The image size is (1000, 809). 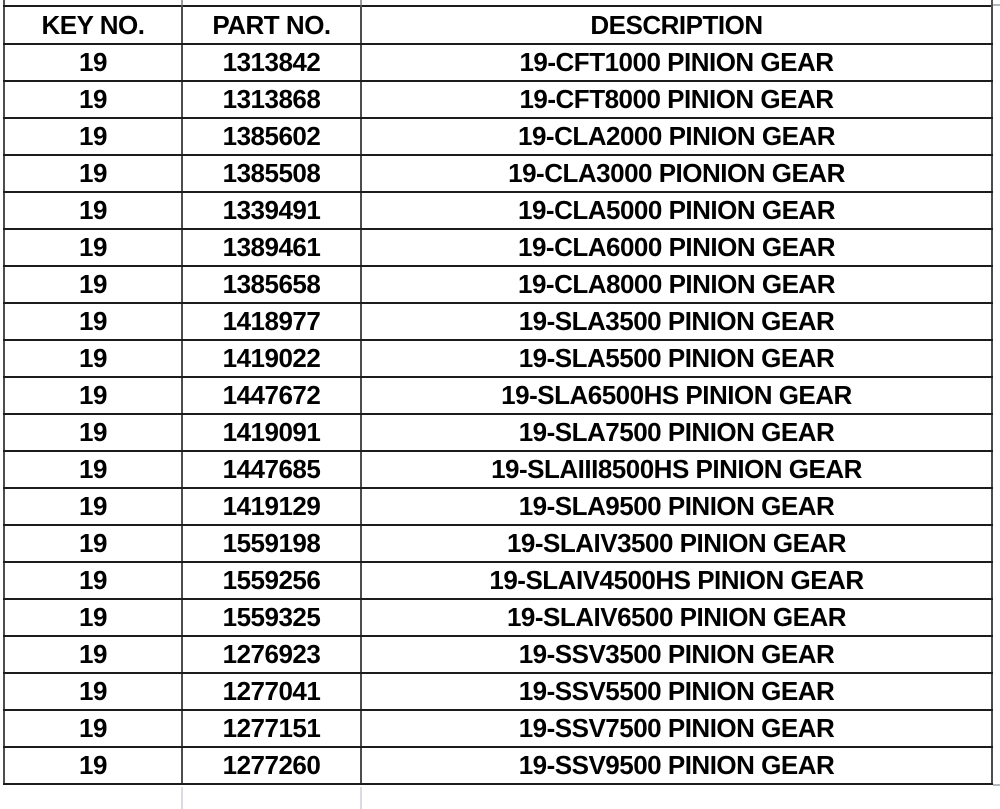 I want to click on part-no-cell: 1419022, so click(x=271, y=358).